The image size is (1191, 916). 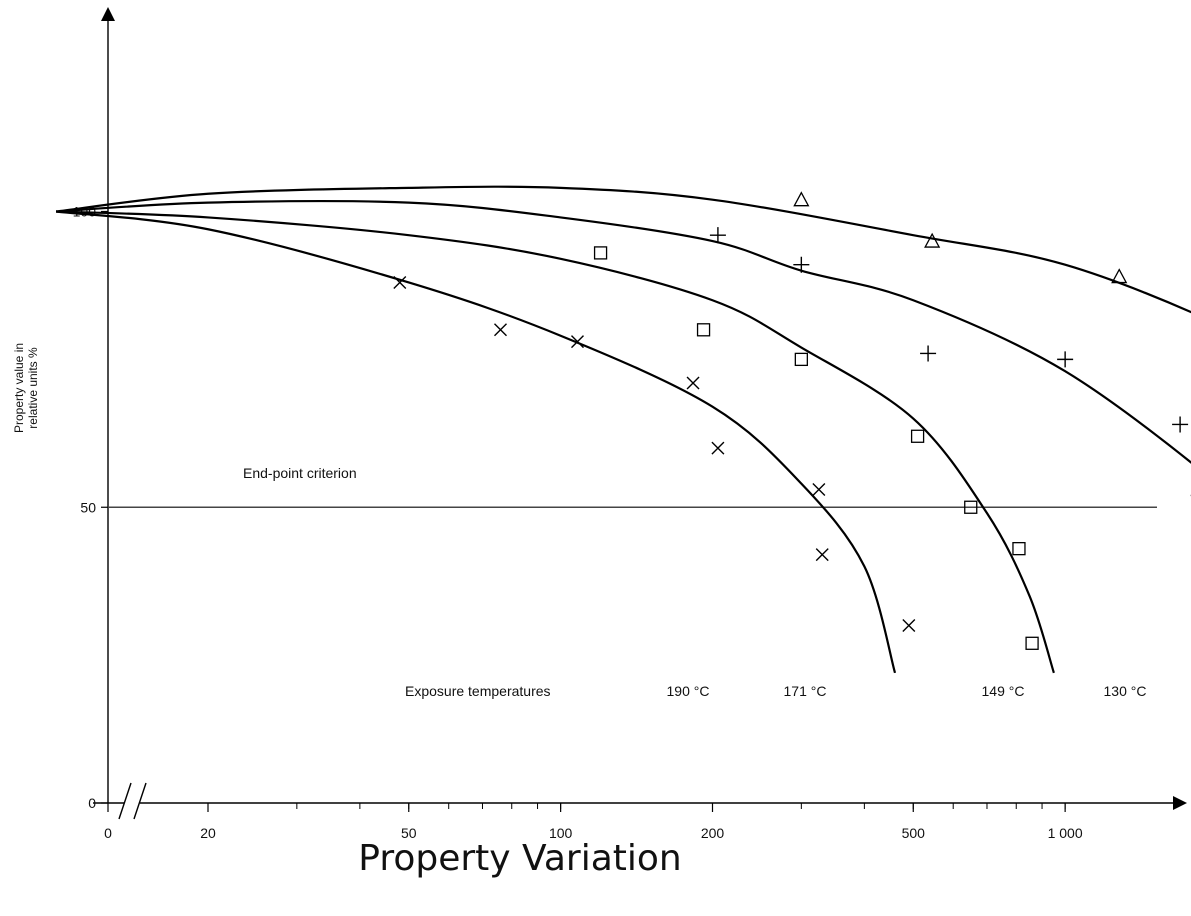 I want to click on x-tick-label: 100, so click(x=561, y=833).